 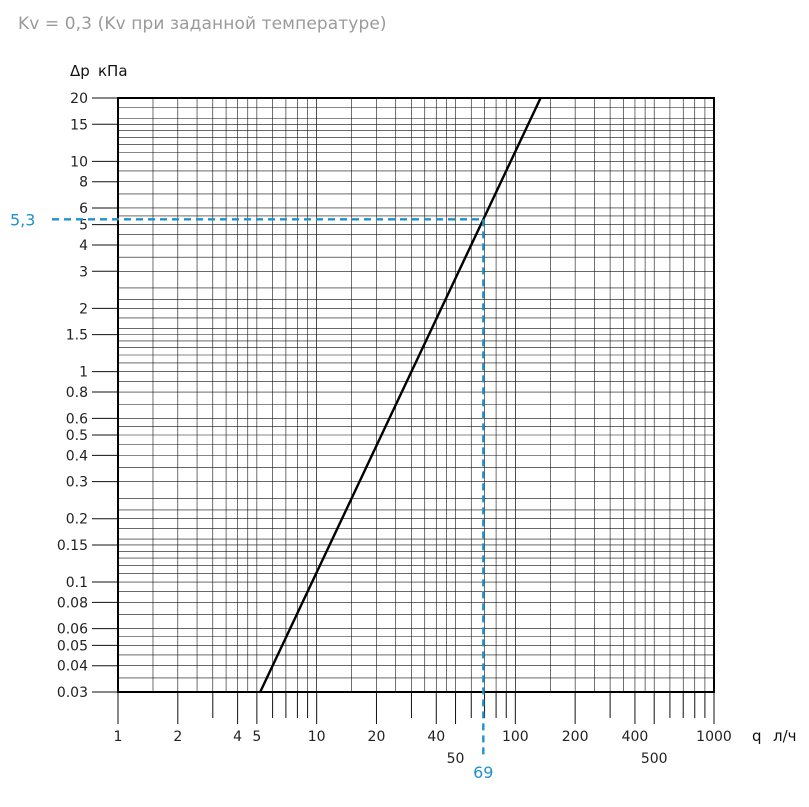 I want to click on y-tick-label: 5, so click(x=83, y=226).